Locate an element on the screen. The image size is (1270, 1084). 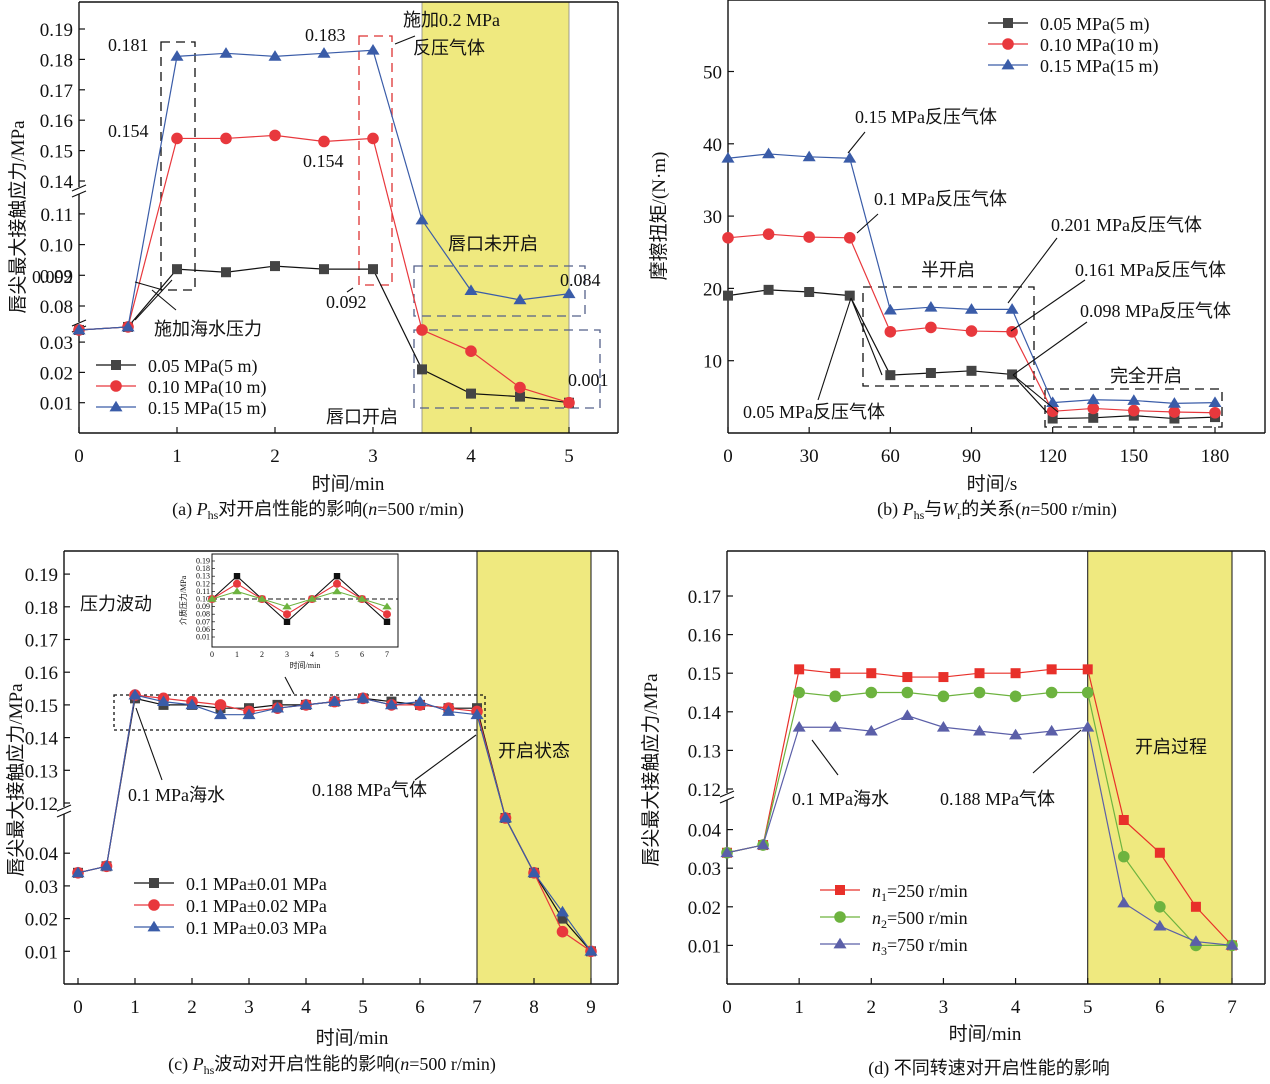
inset-series-line is located at coordinates (299, 599).